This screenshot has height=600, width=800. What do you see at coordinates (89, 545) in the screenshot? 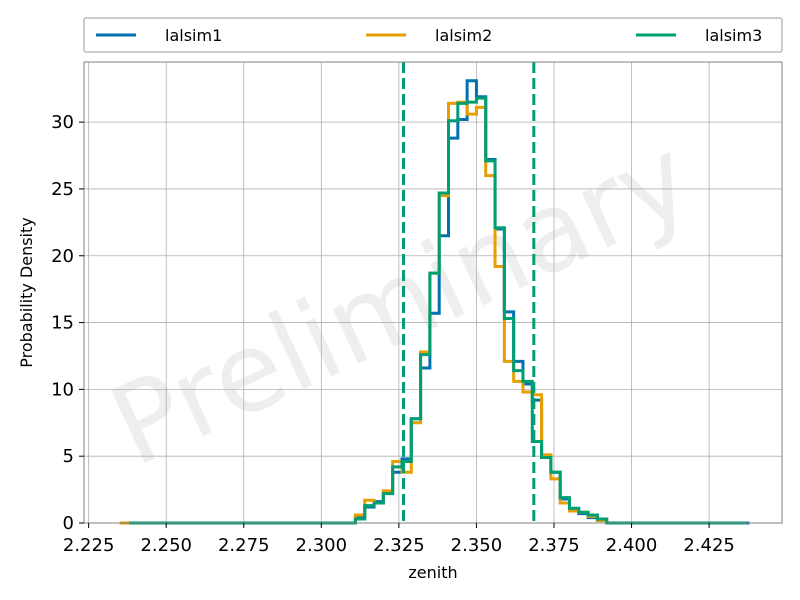
I see `x-tick-label: 2.225` at bounding box center [89, 545].